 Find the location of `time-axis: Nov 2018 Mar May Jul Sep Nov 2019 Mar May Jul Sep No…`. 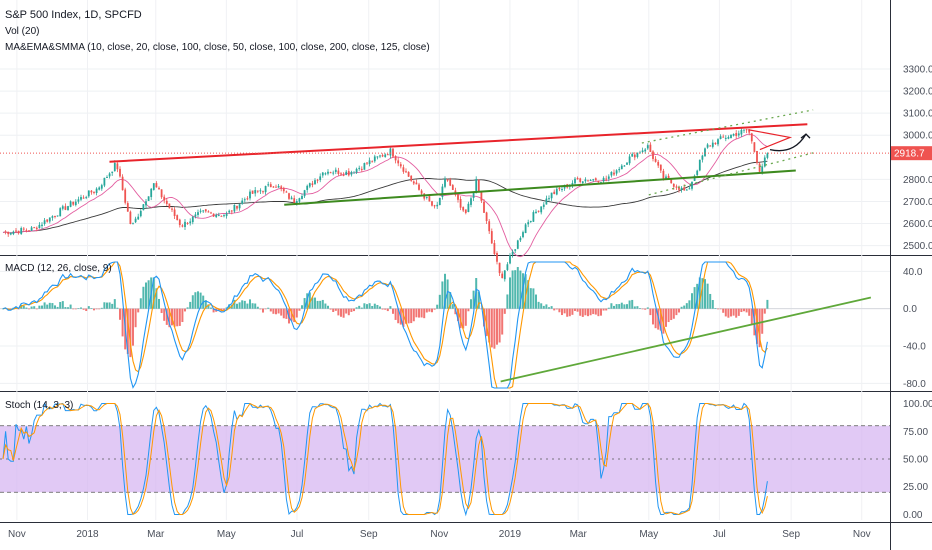

time-axis: Nov 2018 Mar May Jul Sep Nov 2019 Mar May Jul Sep No… is located at coordinates (439, 534).